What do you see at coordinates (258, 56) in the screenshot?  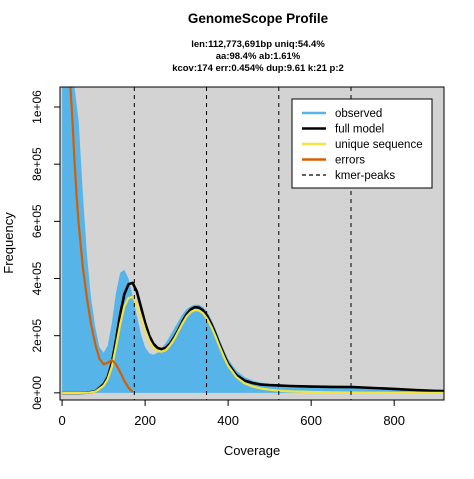 I see `chart-subtitle-line-2: aa:98.4% ab:1.61%` at bounding box center [258, 56].